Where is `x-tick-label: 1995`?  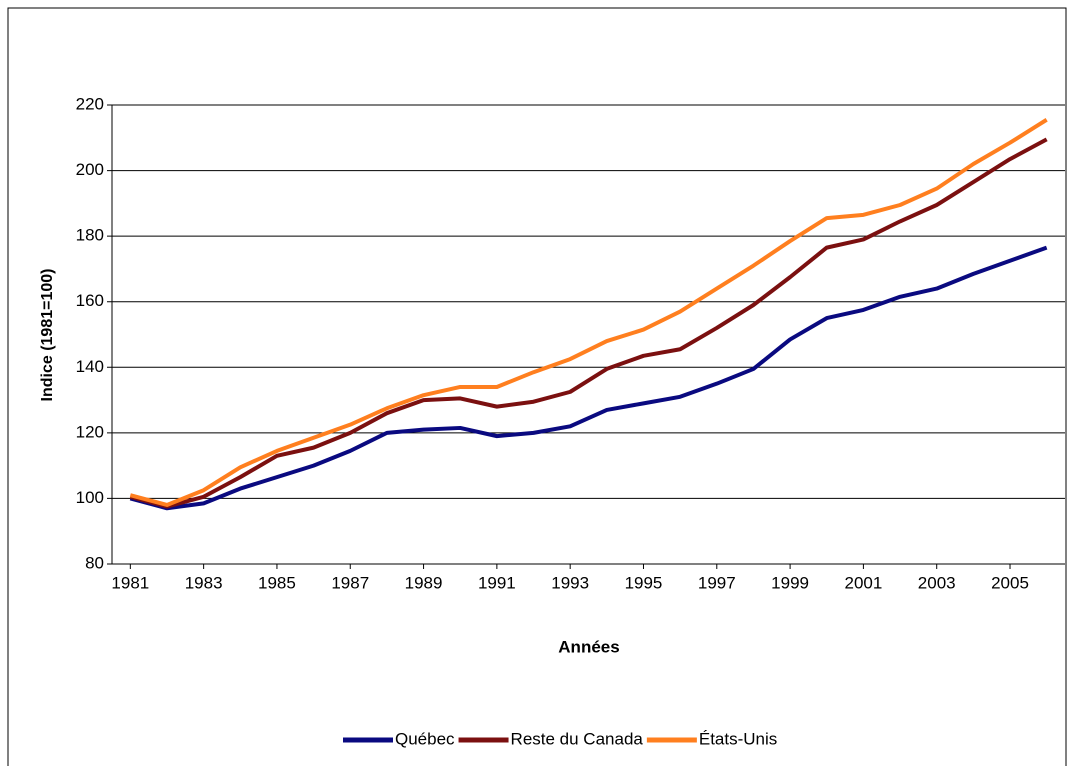
x-tick-label: 1995 is located at coordinates (644, 582).